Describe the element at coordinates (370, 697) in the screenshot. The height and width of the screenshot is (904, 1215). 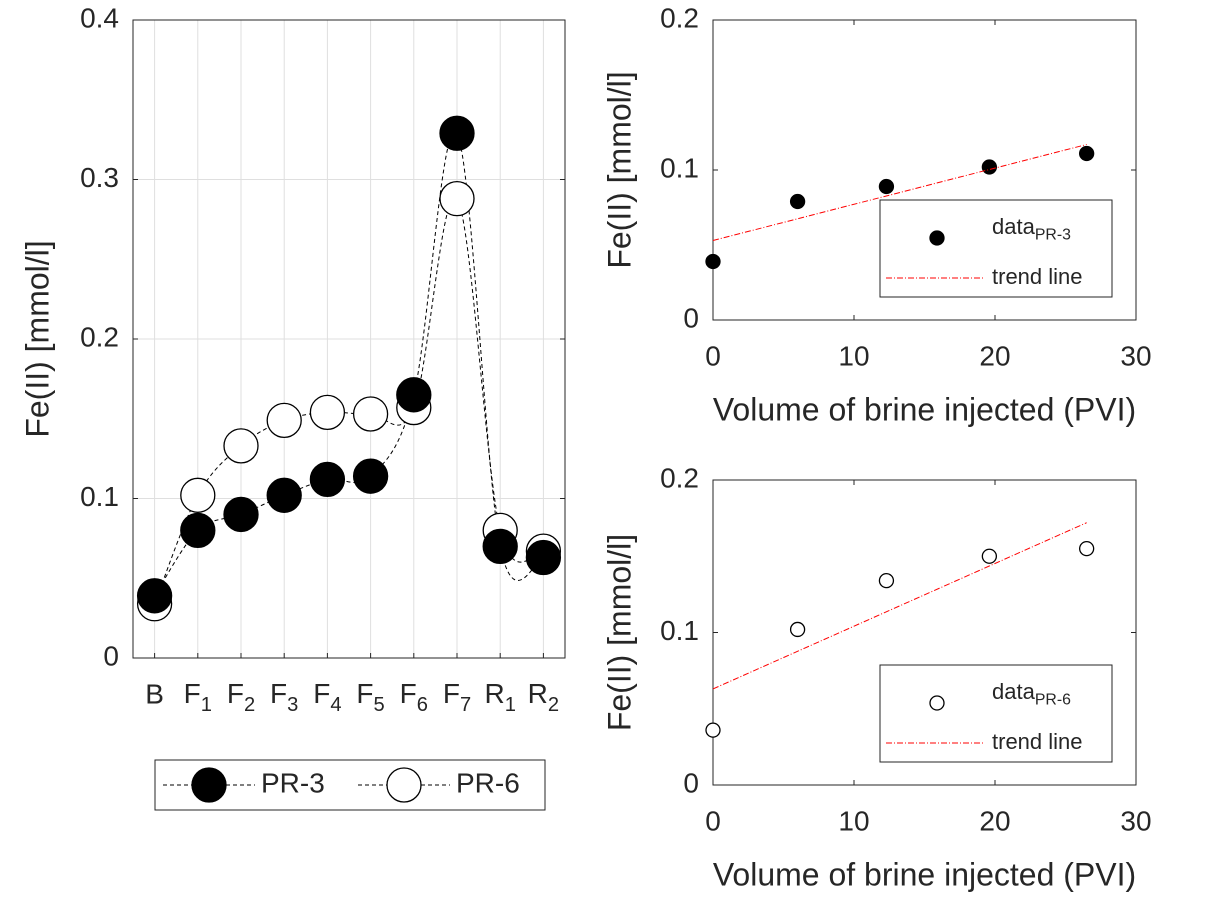
I see `x-tick-label: F5` at that location.